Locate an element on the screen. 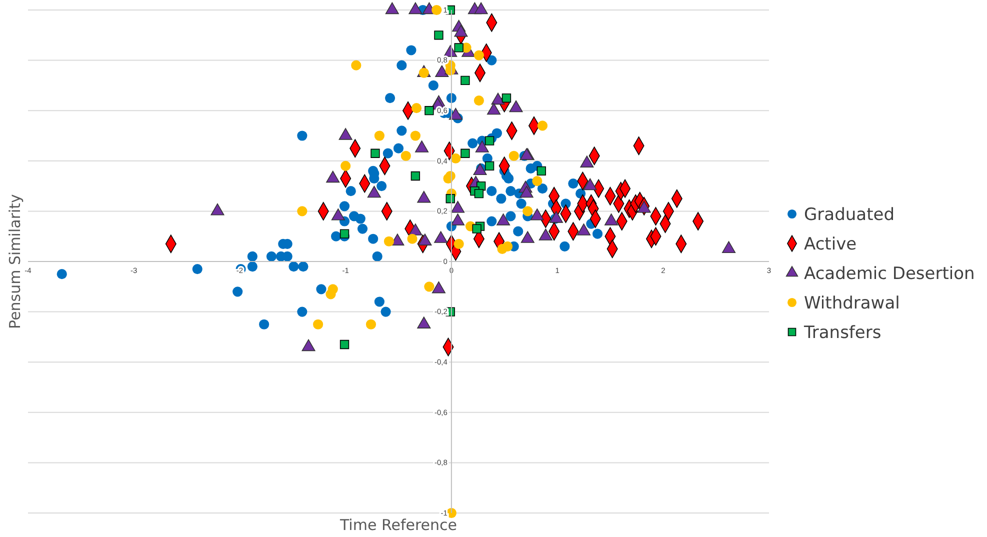 This screenshot has width=987, height=537. legend-label: Active is located at coordinates (830, 244).